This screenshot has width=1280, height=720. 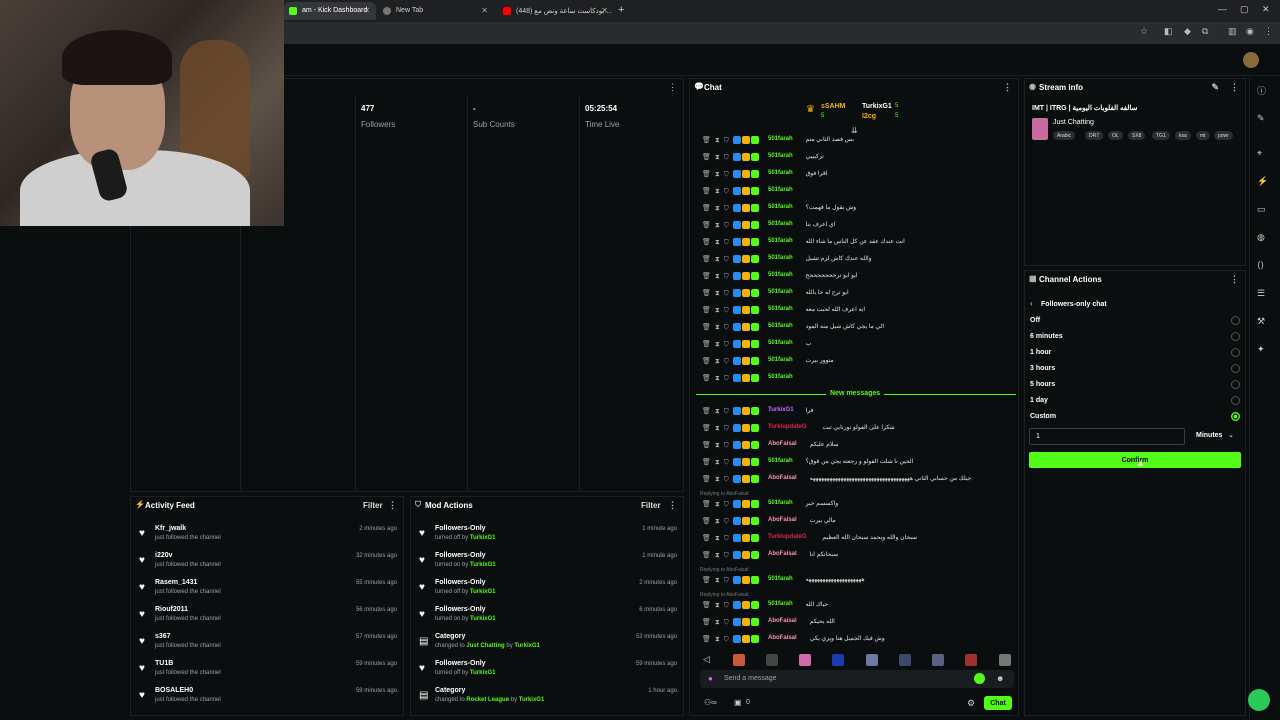 I want to click on follower-name: Riouf2011, so click(x=172, y=609).